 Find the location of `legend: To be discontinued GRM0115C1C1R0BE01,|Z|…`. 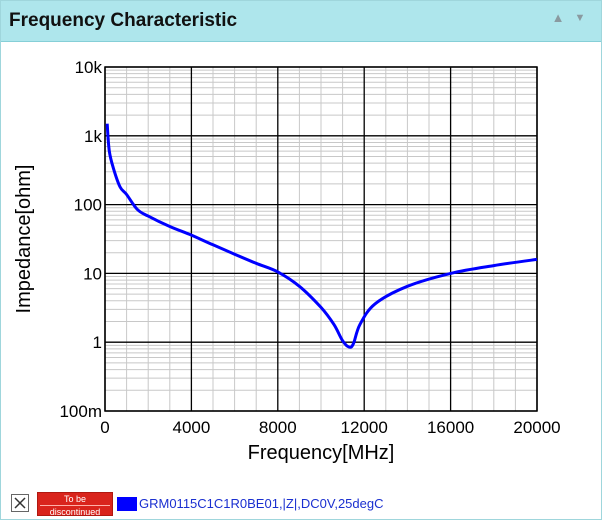

legend: To be discontinued GRM0115C1C1R0BE01,|Z|… is located at coordinates (306, 504).